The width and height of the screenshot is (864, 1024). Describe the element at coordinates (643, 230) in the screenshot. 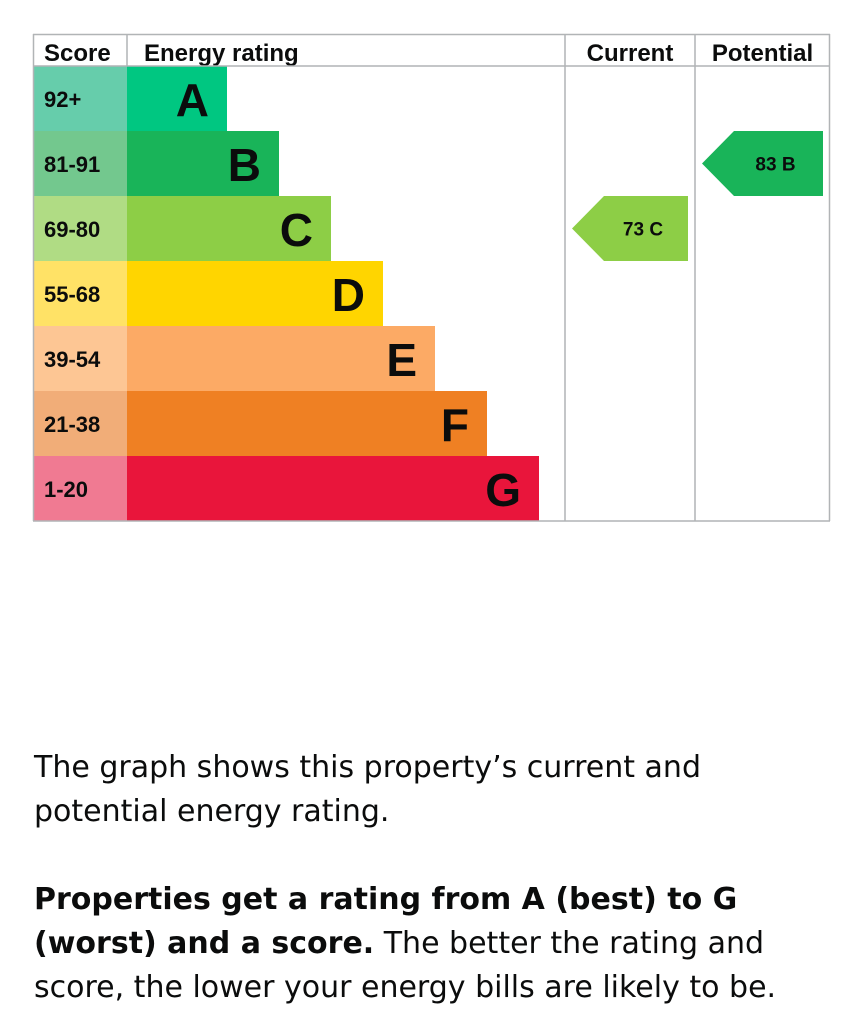

I see `current-arrow-label: 73 C` at that location.